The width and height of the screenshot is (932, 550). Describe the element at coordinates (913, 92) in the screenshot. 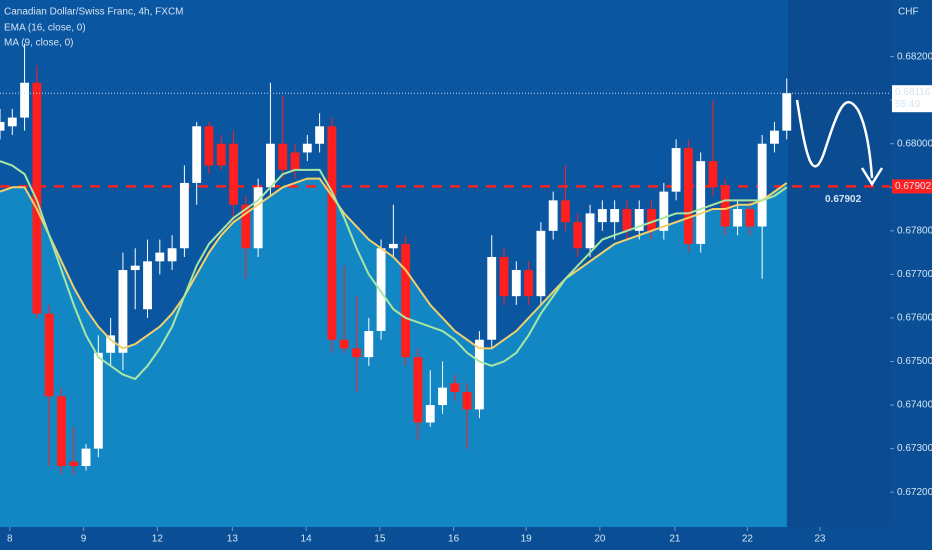

I see `last-price-label: 0.68116` at that location.